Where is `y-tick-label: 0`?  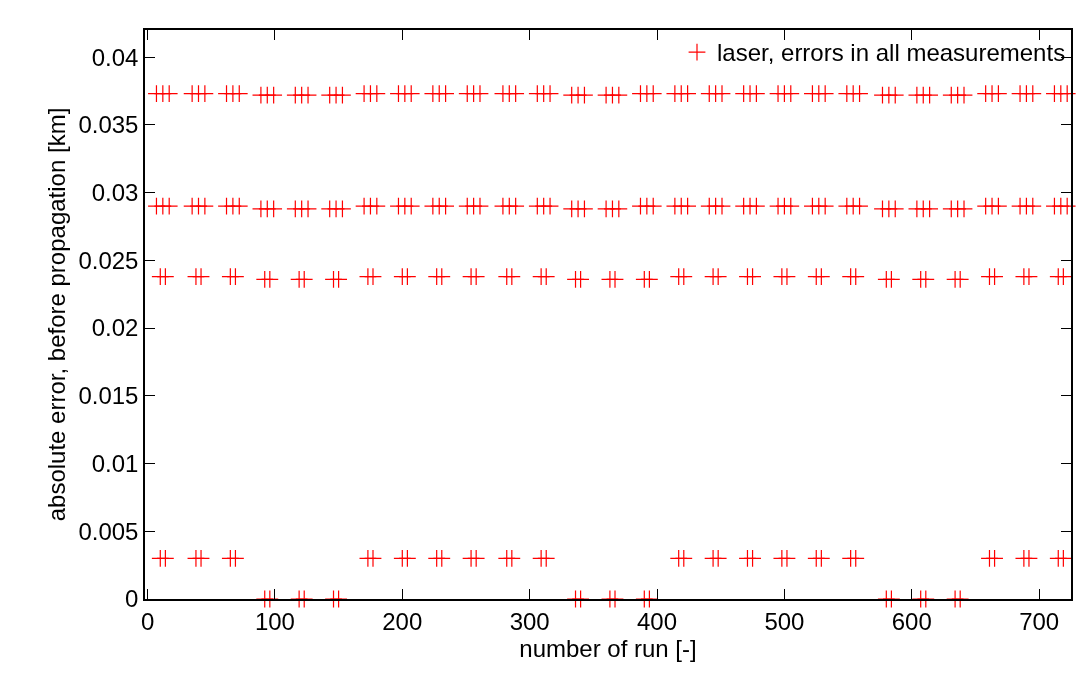
y-tick-label: 0 is located at coordinates (132, 599).